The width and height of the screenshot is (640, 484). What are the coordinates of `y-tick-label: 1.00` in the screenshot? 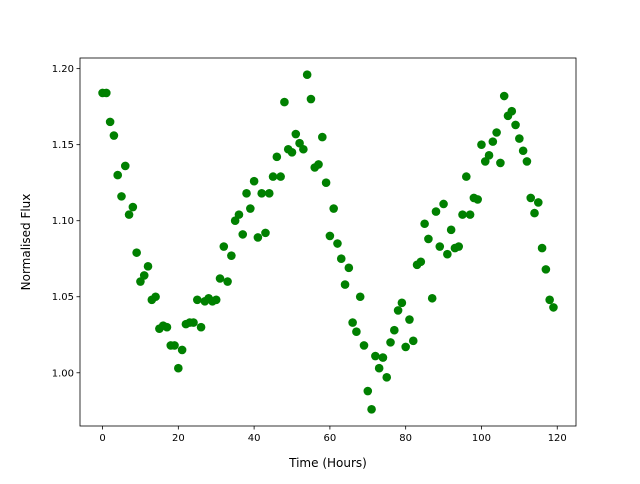 It's located at (63, 373).